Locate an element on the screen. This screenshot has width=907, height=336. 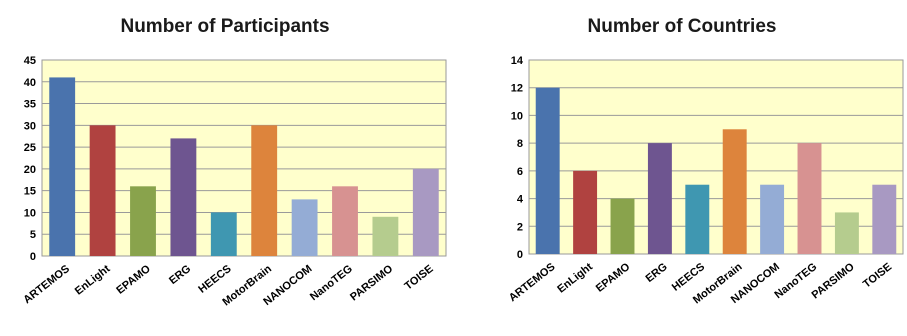
y-tick-label: 40 is located at coordinates (30, 83).